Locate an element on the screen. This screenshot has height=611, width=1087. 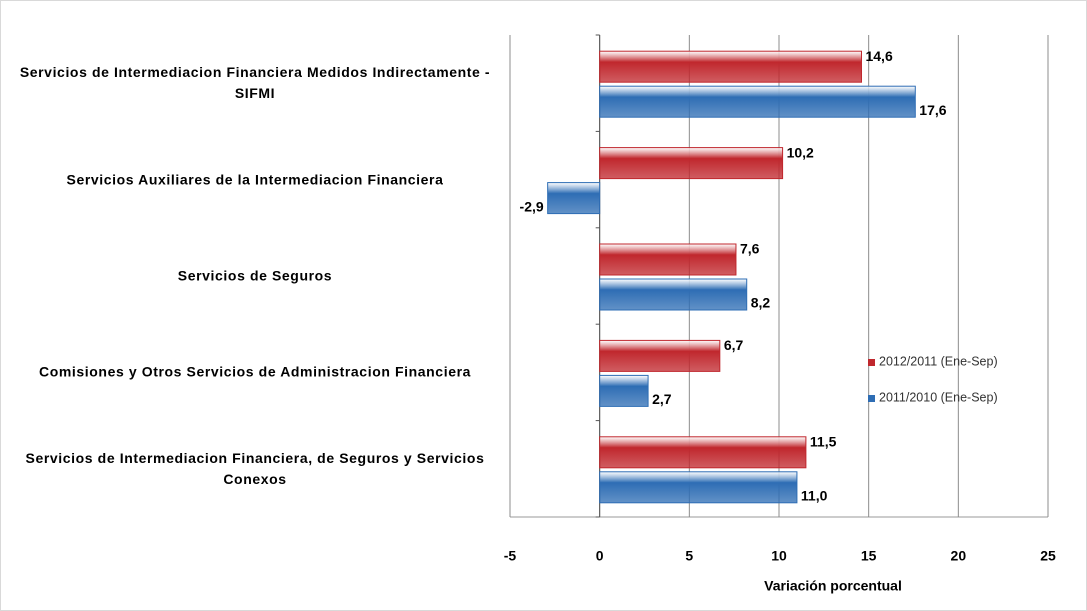
x-axis-title: Variación porcentual is located at coordinates (833, 586).